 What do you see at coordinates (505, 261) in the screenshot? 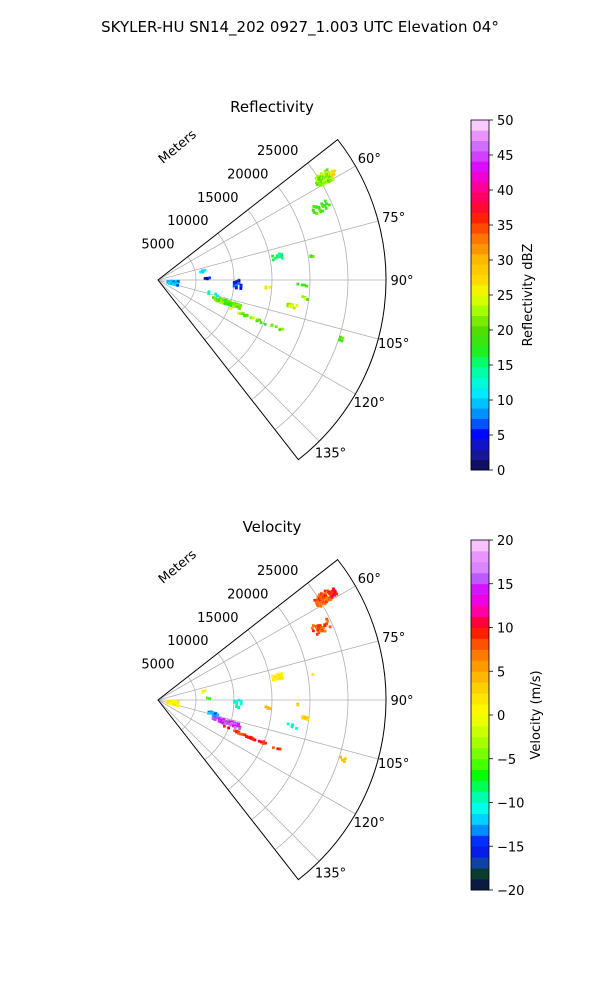
I see `colorbar-tick-label: 30` at bounding box center [505, 261].